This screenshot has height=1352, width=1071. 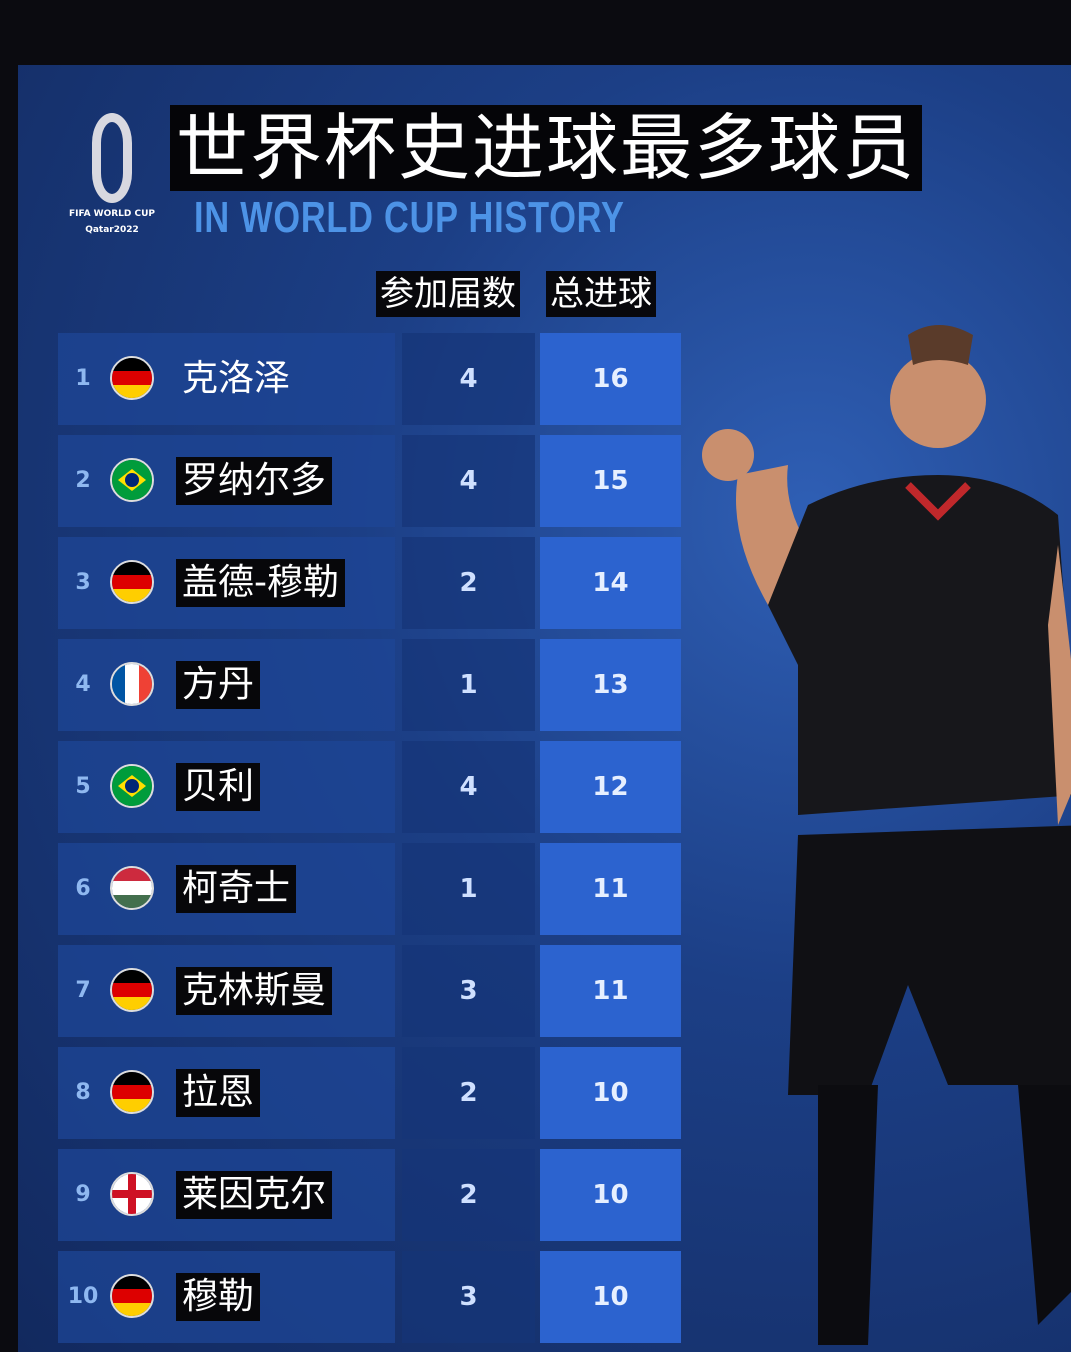 I want to click on table-row: 9 莱因克尔 2 10, so click(x=370, y=1195).